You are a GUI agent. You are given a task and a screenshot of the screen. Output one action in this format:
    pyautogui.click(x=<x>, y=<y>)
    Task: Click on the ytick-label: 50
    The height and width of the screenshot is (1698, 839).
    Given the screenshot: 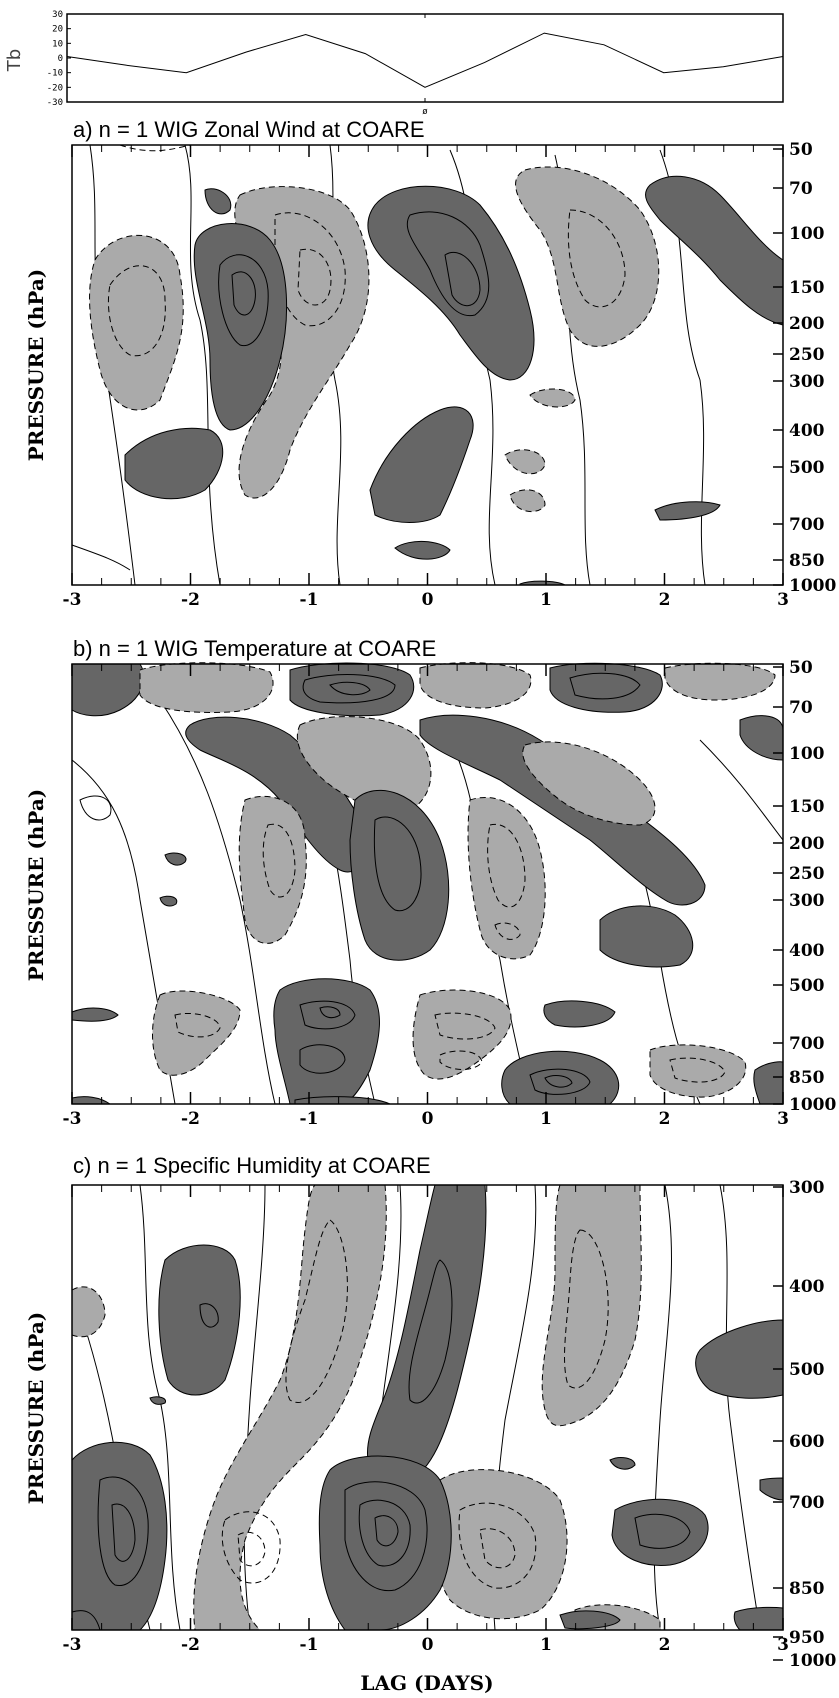 What is the action you would take?
    pyautogui.click(x=801, y=150)
    